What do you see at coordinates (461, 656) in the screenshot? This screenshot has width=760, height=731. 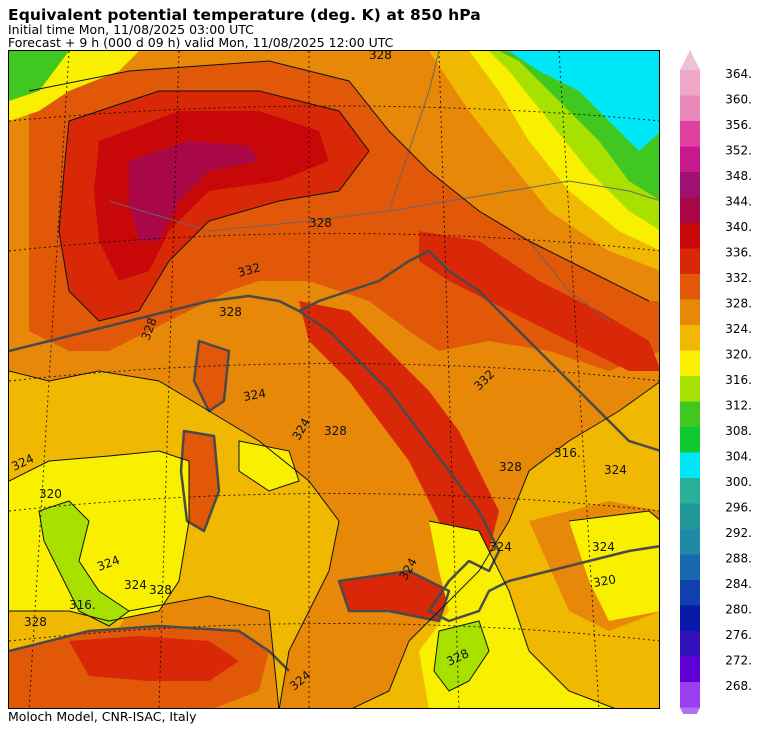 I see `field-316-ionian` at bounding box center [461, 656].